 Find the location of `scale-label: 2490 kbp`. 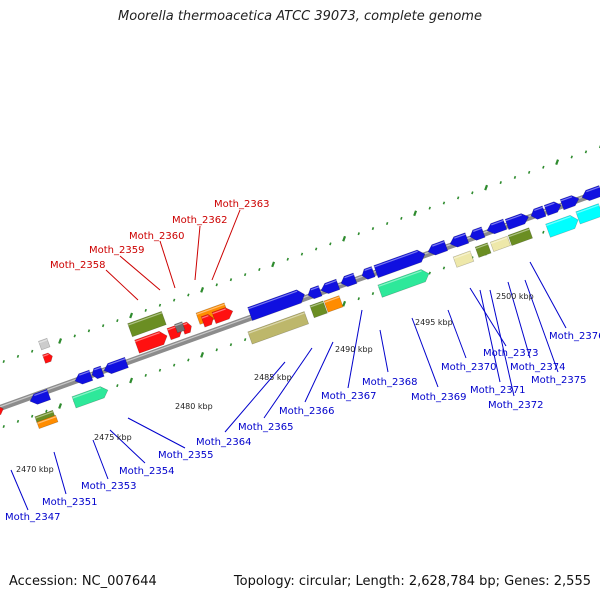

scale-label: 2490 kbp is located at coordinates (354, 349).